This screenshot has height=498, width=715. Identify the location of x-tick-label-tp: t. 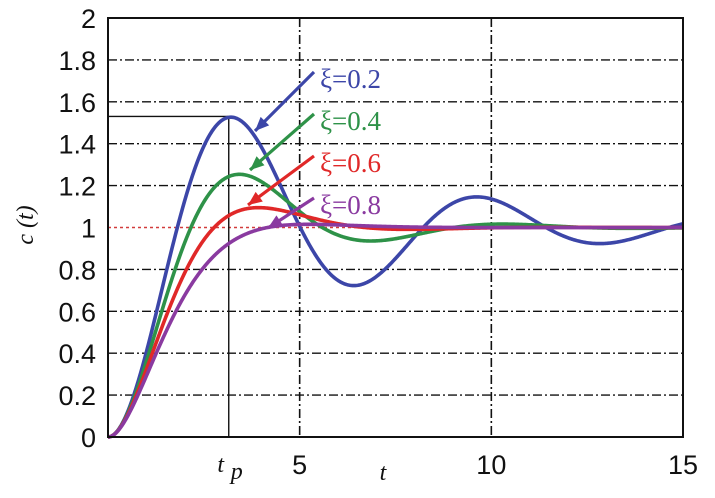
(221, 465).